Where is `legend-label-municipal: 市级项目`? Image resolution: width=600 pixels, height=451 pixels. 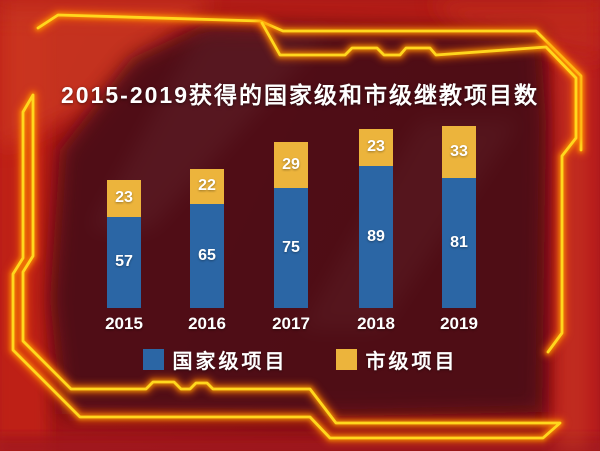
legend-label-municipal: 市级项目 is located at coordinates (411, 362).